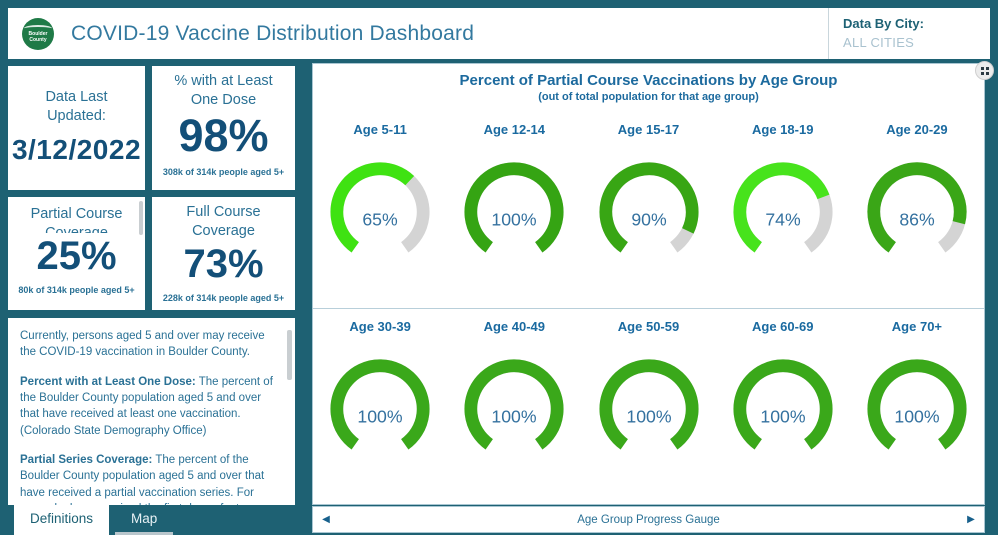 Image resolution: width=998 pixels, height=535 pixels. I want to click on expand-panel-button, so click(984, 70).